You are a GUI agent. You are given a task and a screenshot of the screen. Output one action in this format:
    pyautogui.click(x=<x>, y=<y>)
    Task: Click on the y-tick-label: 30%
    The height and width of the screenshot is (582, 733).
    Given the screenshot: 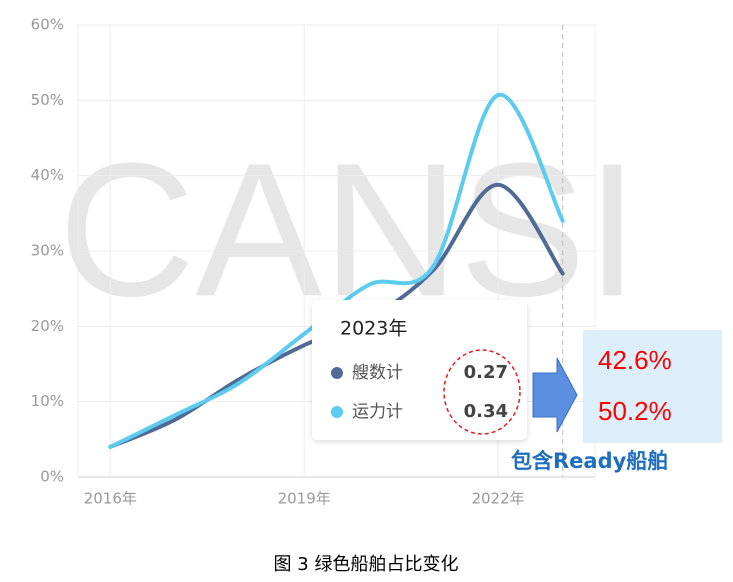 What is the action you would take?
    pyautogui.click(x=47, y=251)
    